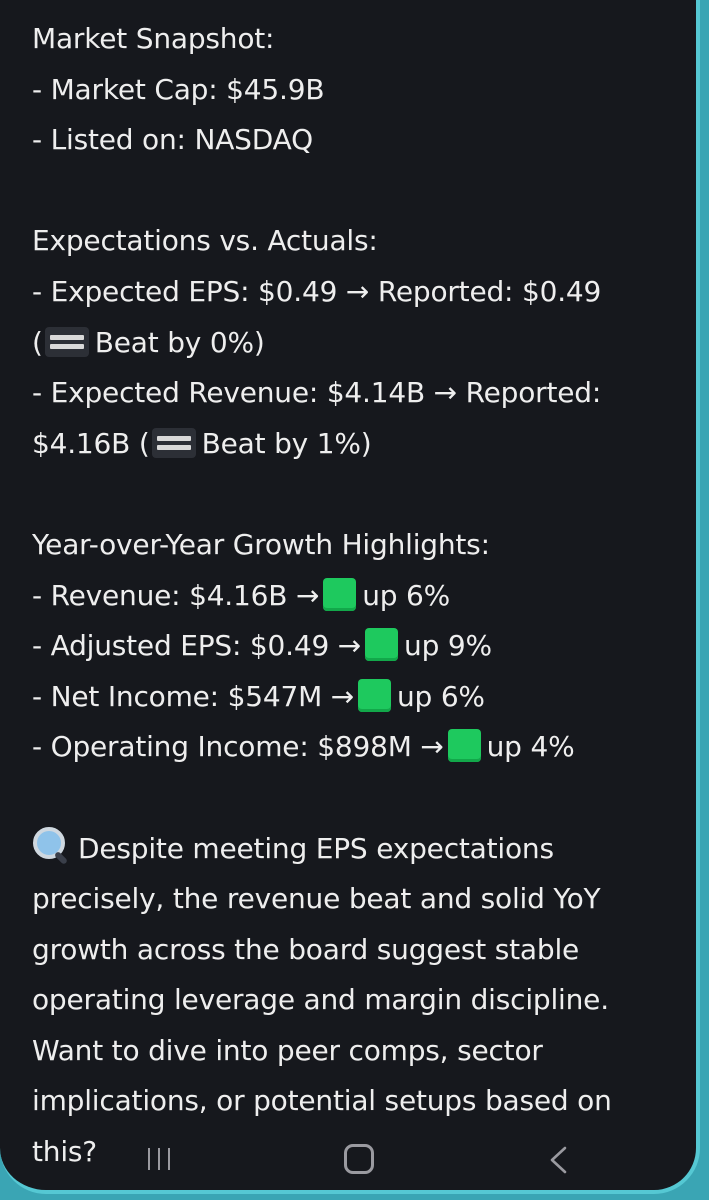  I want to click on back-icon, so click(559, 1160).